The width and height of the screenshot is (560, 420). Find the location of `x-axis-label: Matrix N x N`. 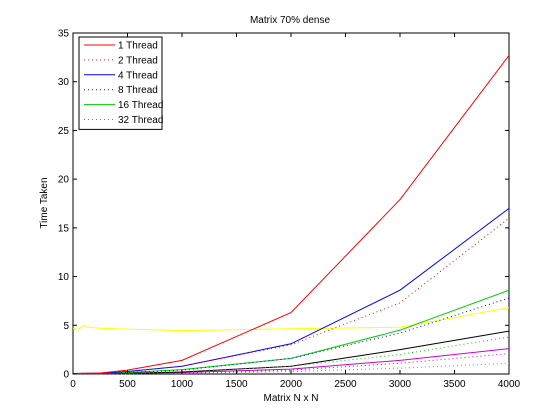

x-axis-label: Matrix N x N is located at coordinates (291, 398).